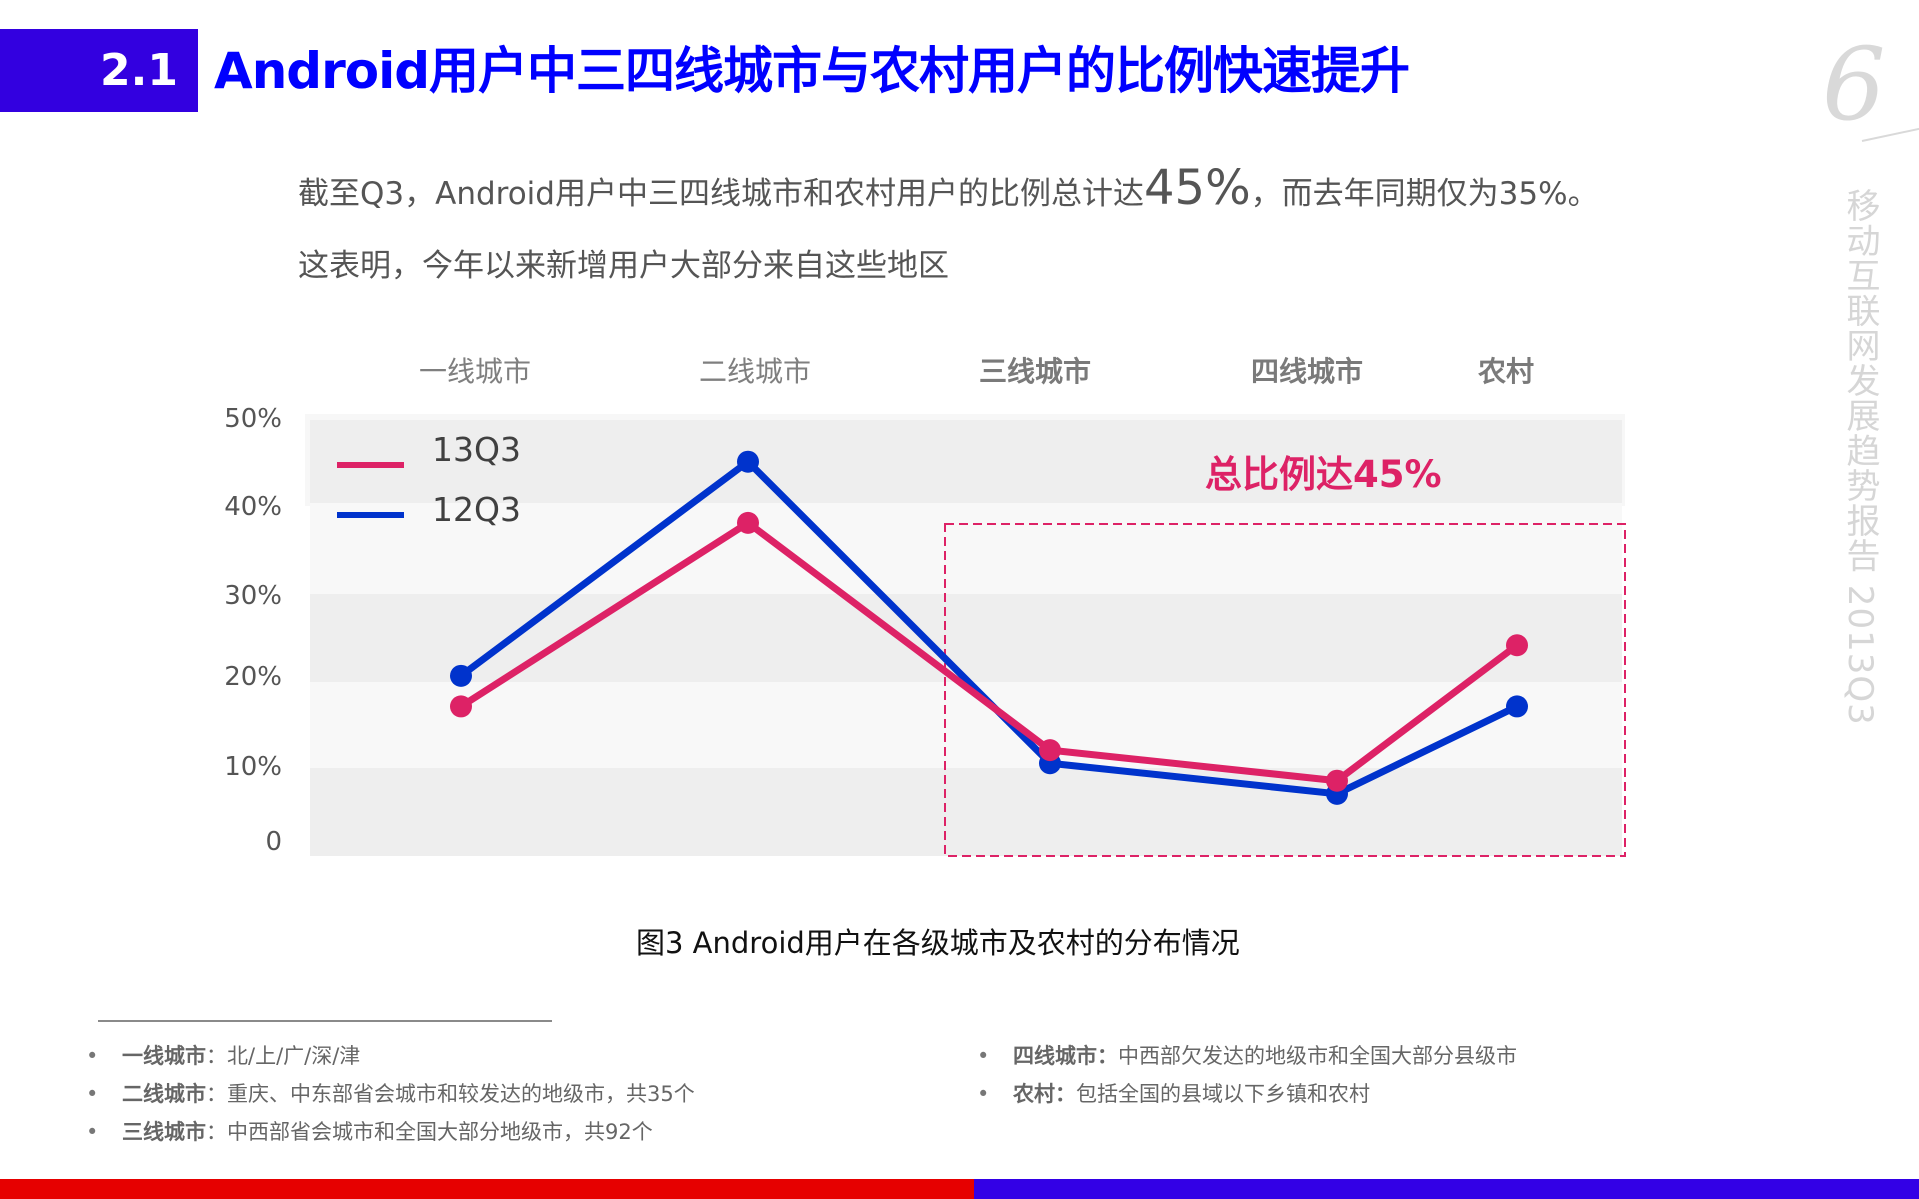  What do you see at coordinates (1860, 457) in the screenshot?
I see `report-side-title: 移动互联网发展趋势报告 2013Q3` at bounding box center [1860, 457].